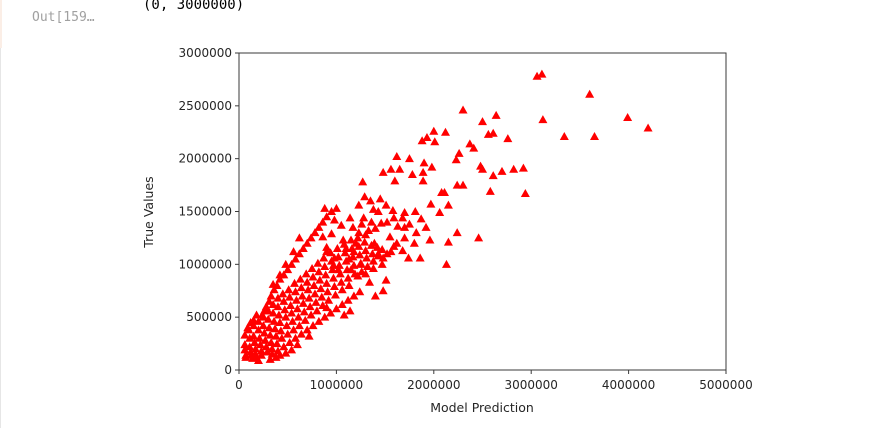  Describe the element at coordinates (336, 385) in the screenshot. I see `x-tick-label: 1000000` at that location.